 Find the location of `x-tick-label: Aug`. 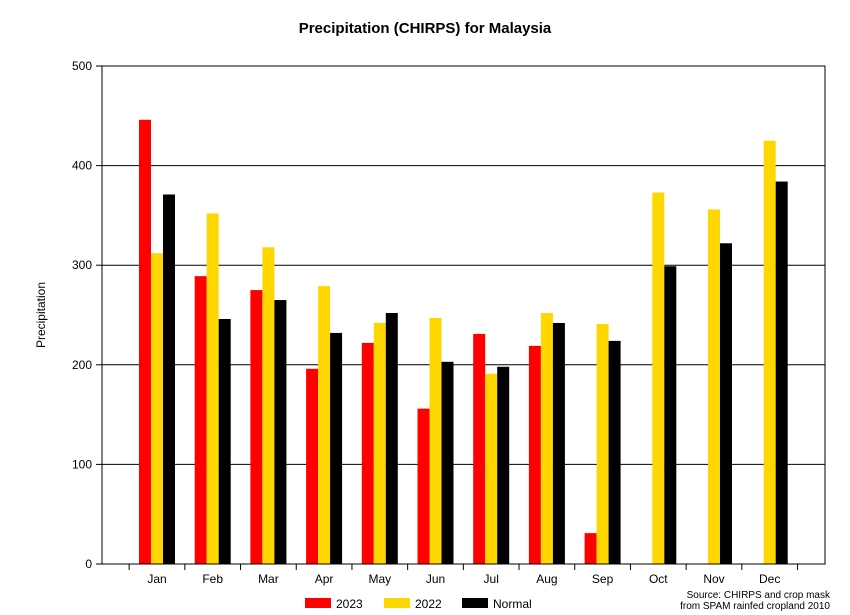

x-tick-label: Aug is located at coordinates (546, 579).